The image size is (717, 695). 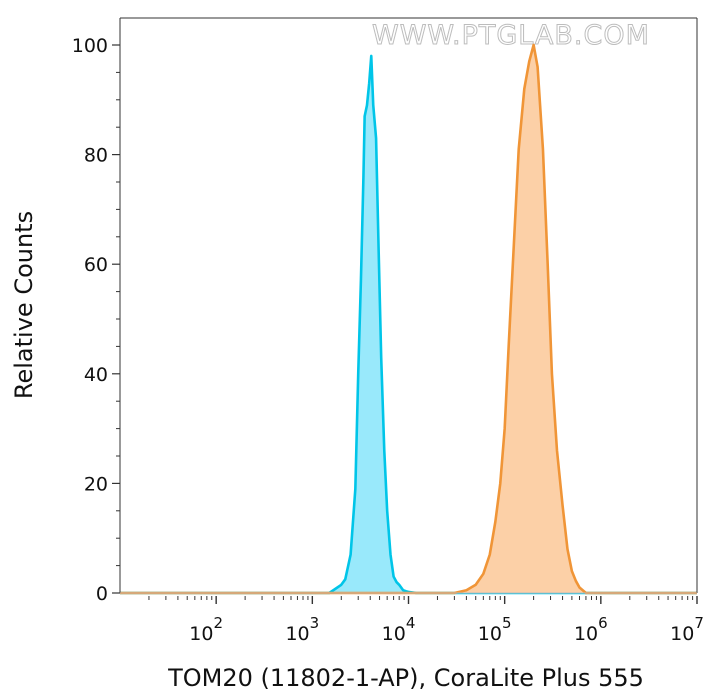 I want to click on y-axis-title: Relative Counts, so click(x=24, y=305).